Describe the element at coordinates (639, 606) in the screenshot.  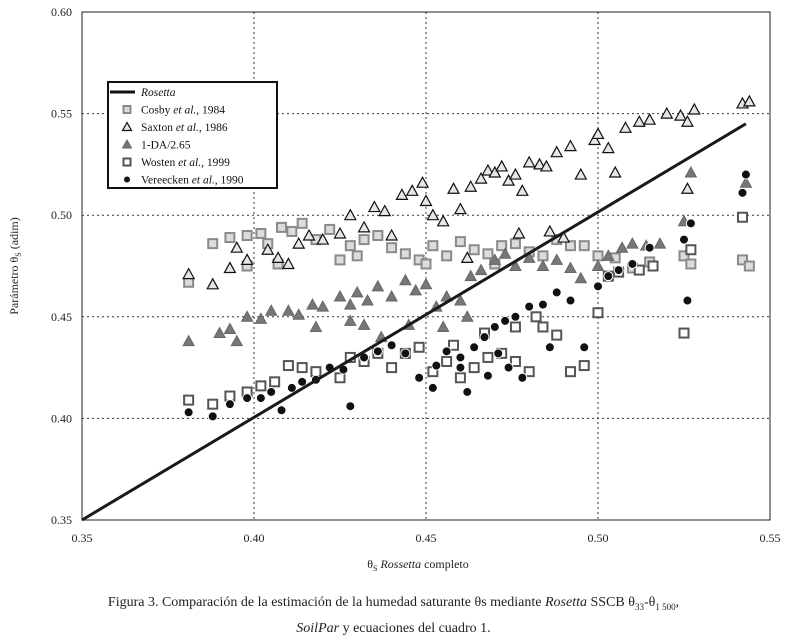
I see `caption-sub: 33` at that location.